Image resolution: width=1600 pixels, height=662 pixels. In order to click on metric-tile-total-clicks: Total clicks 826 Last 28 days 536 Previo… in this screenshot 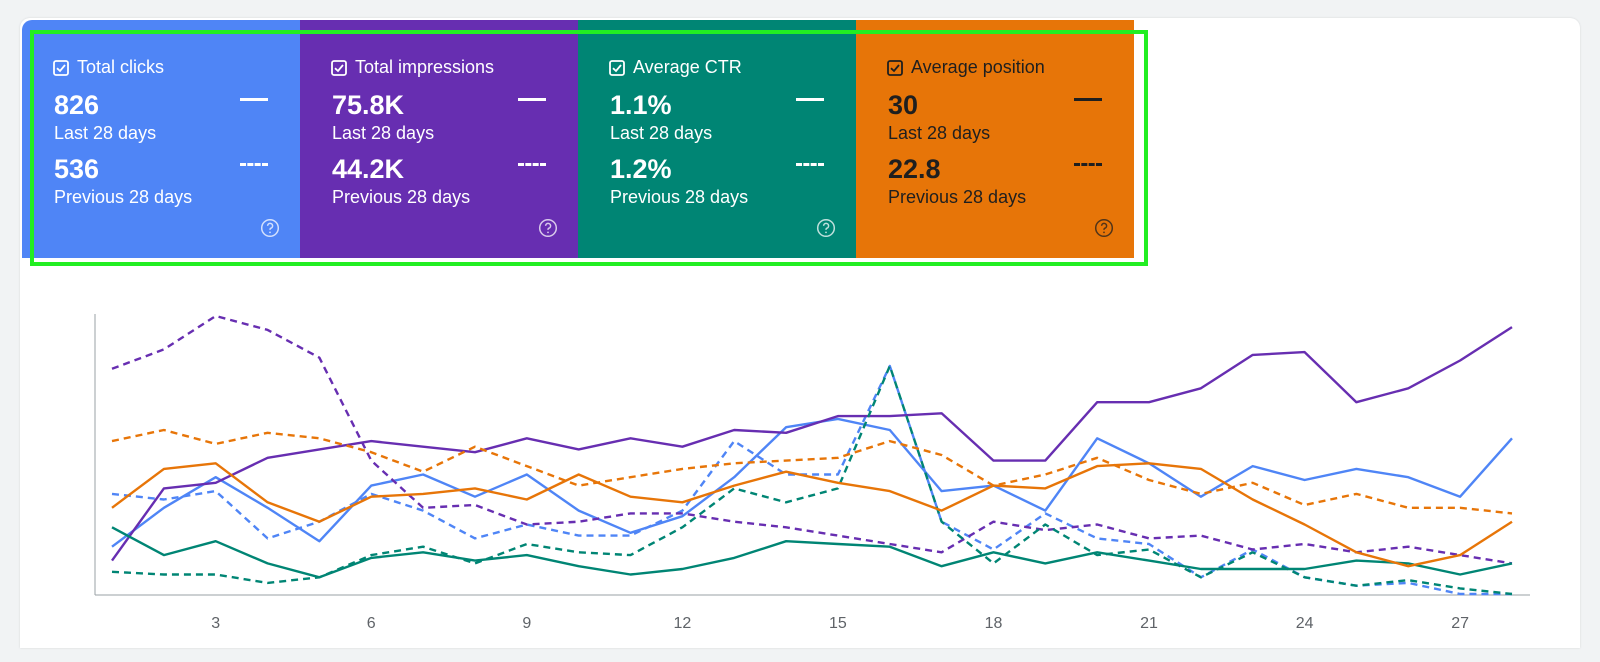, I will do `click(161, 139)`.